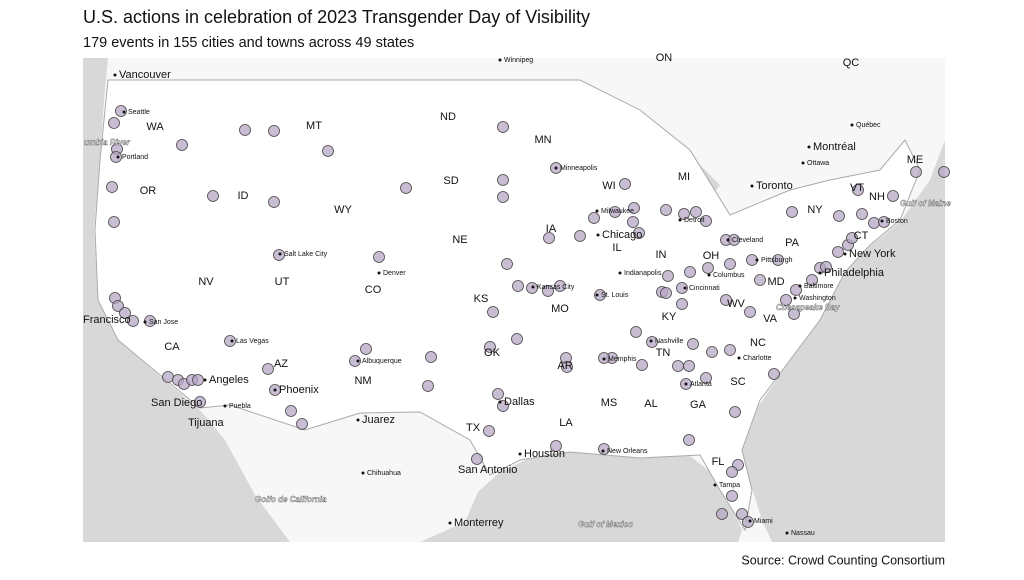 The height and width of the screenshot is (580, 1024). I want to click on state-label: WY, so click(343, 210).